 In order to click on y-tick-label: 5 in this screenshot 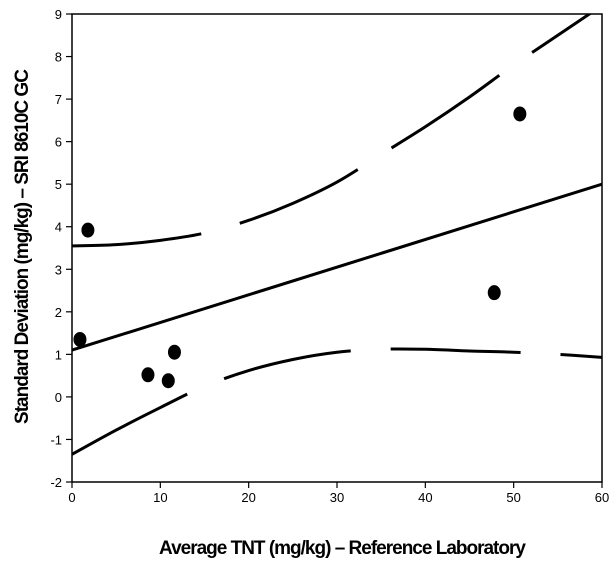, I will do `click(58, 184)`.